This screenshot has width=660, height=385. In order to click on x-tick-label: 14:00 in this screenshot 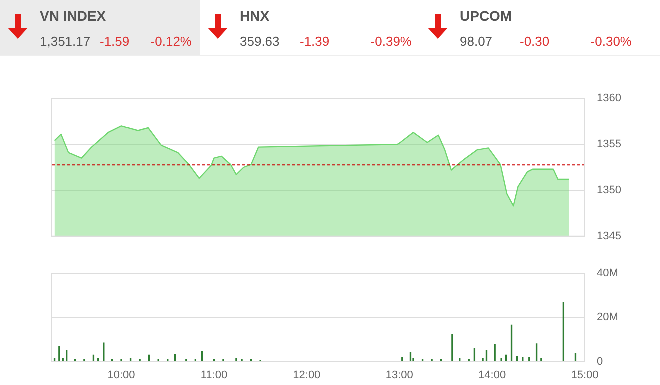, I will do `click(492, 375)`.